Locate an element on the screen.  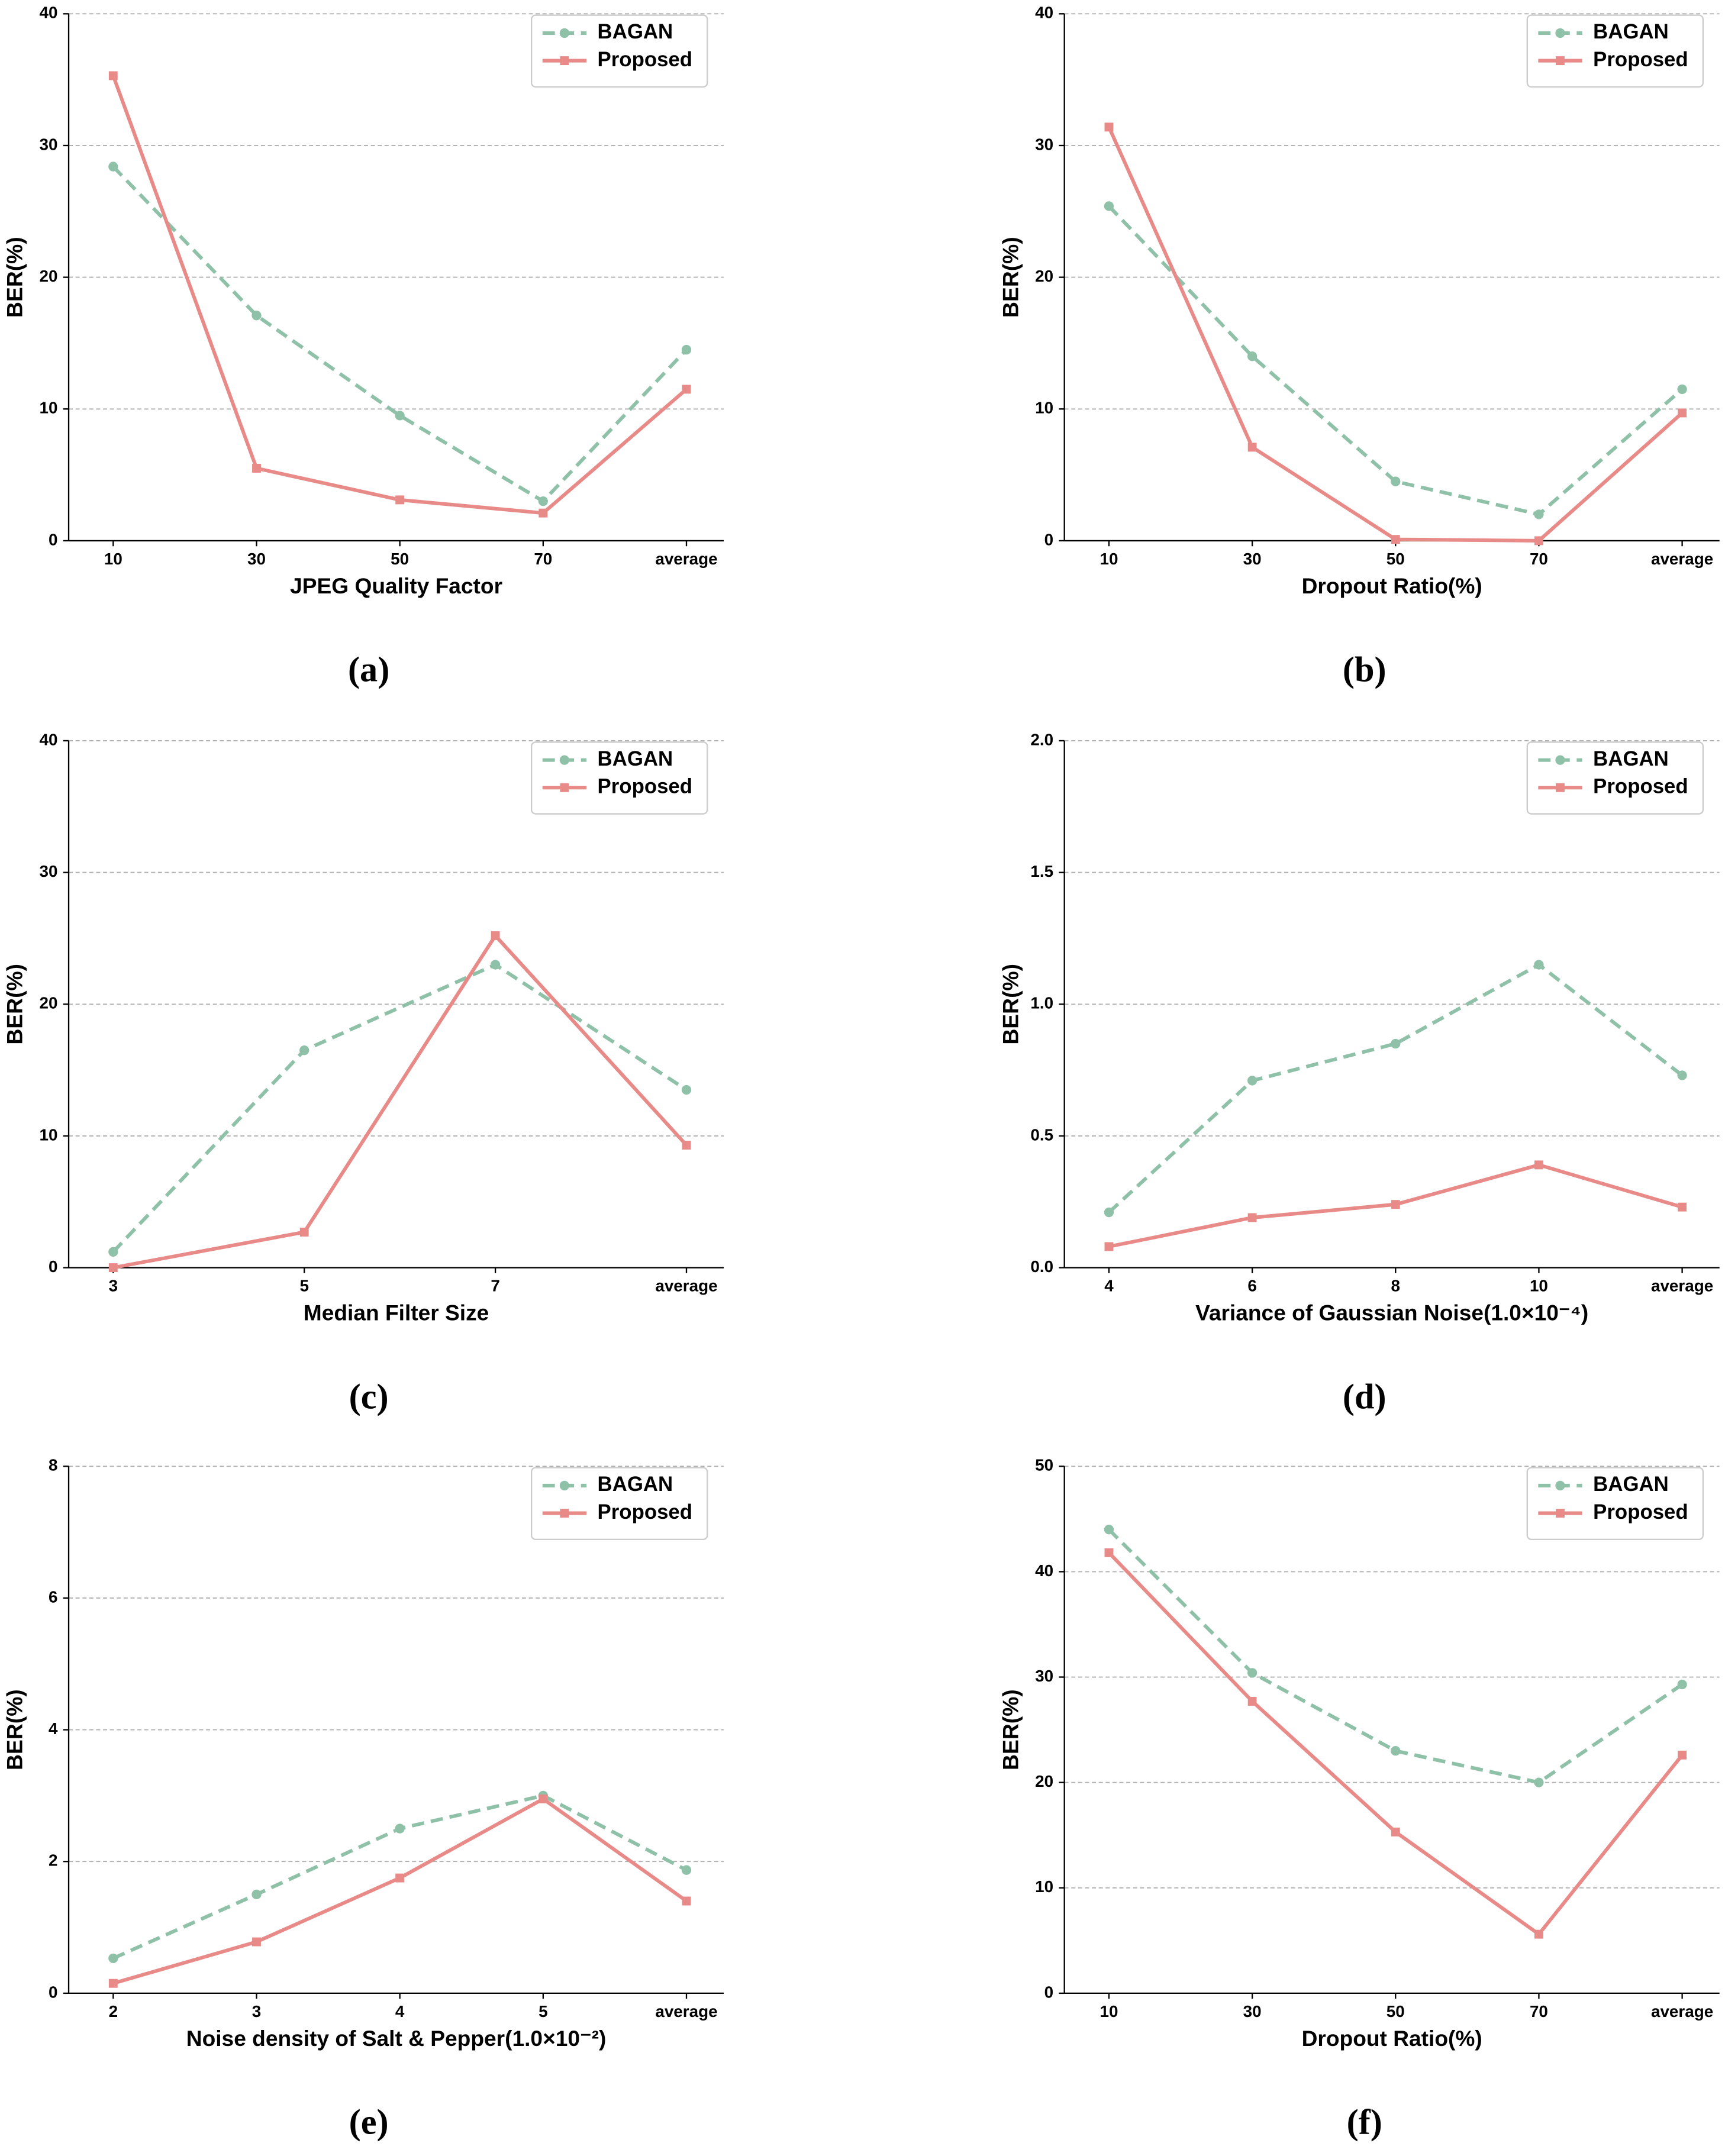
caption: (f) is located at coordinates (1364, 2122).